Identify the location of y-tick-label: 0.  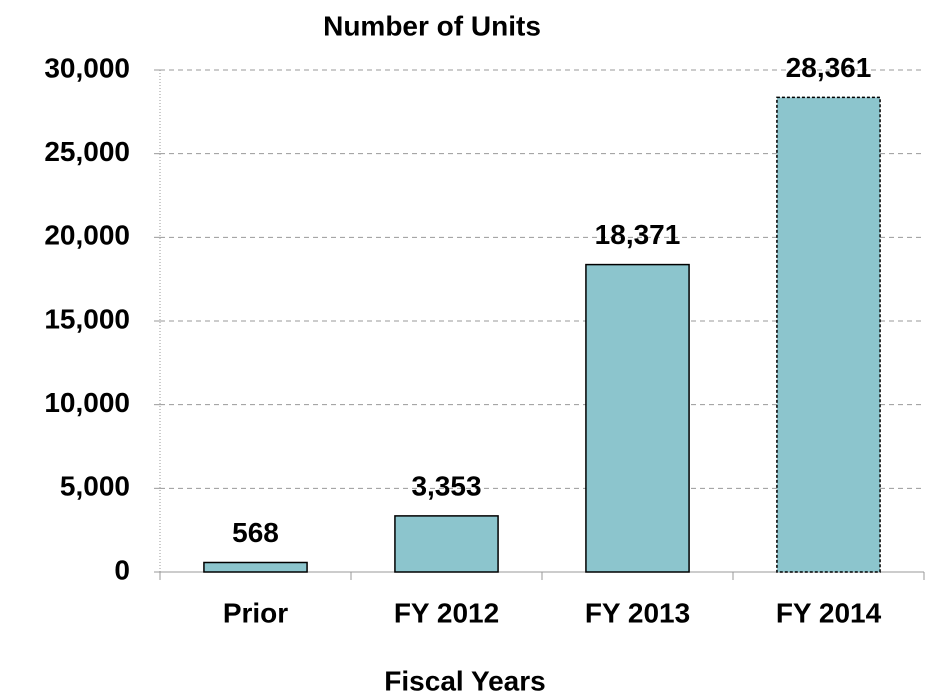
(122, 569).